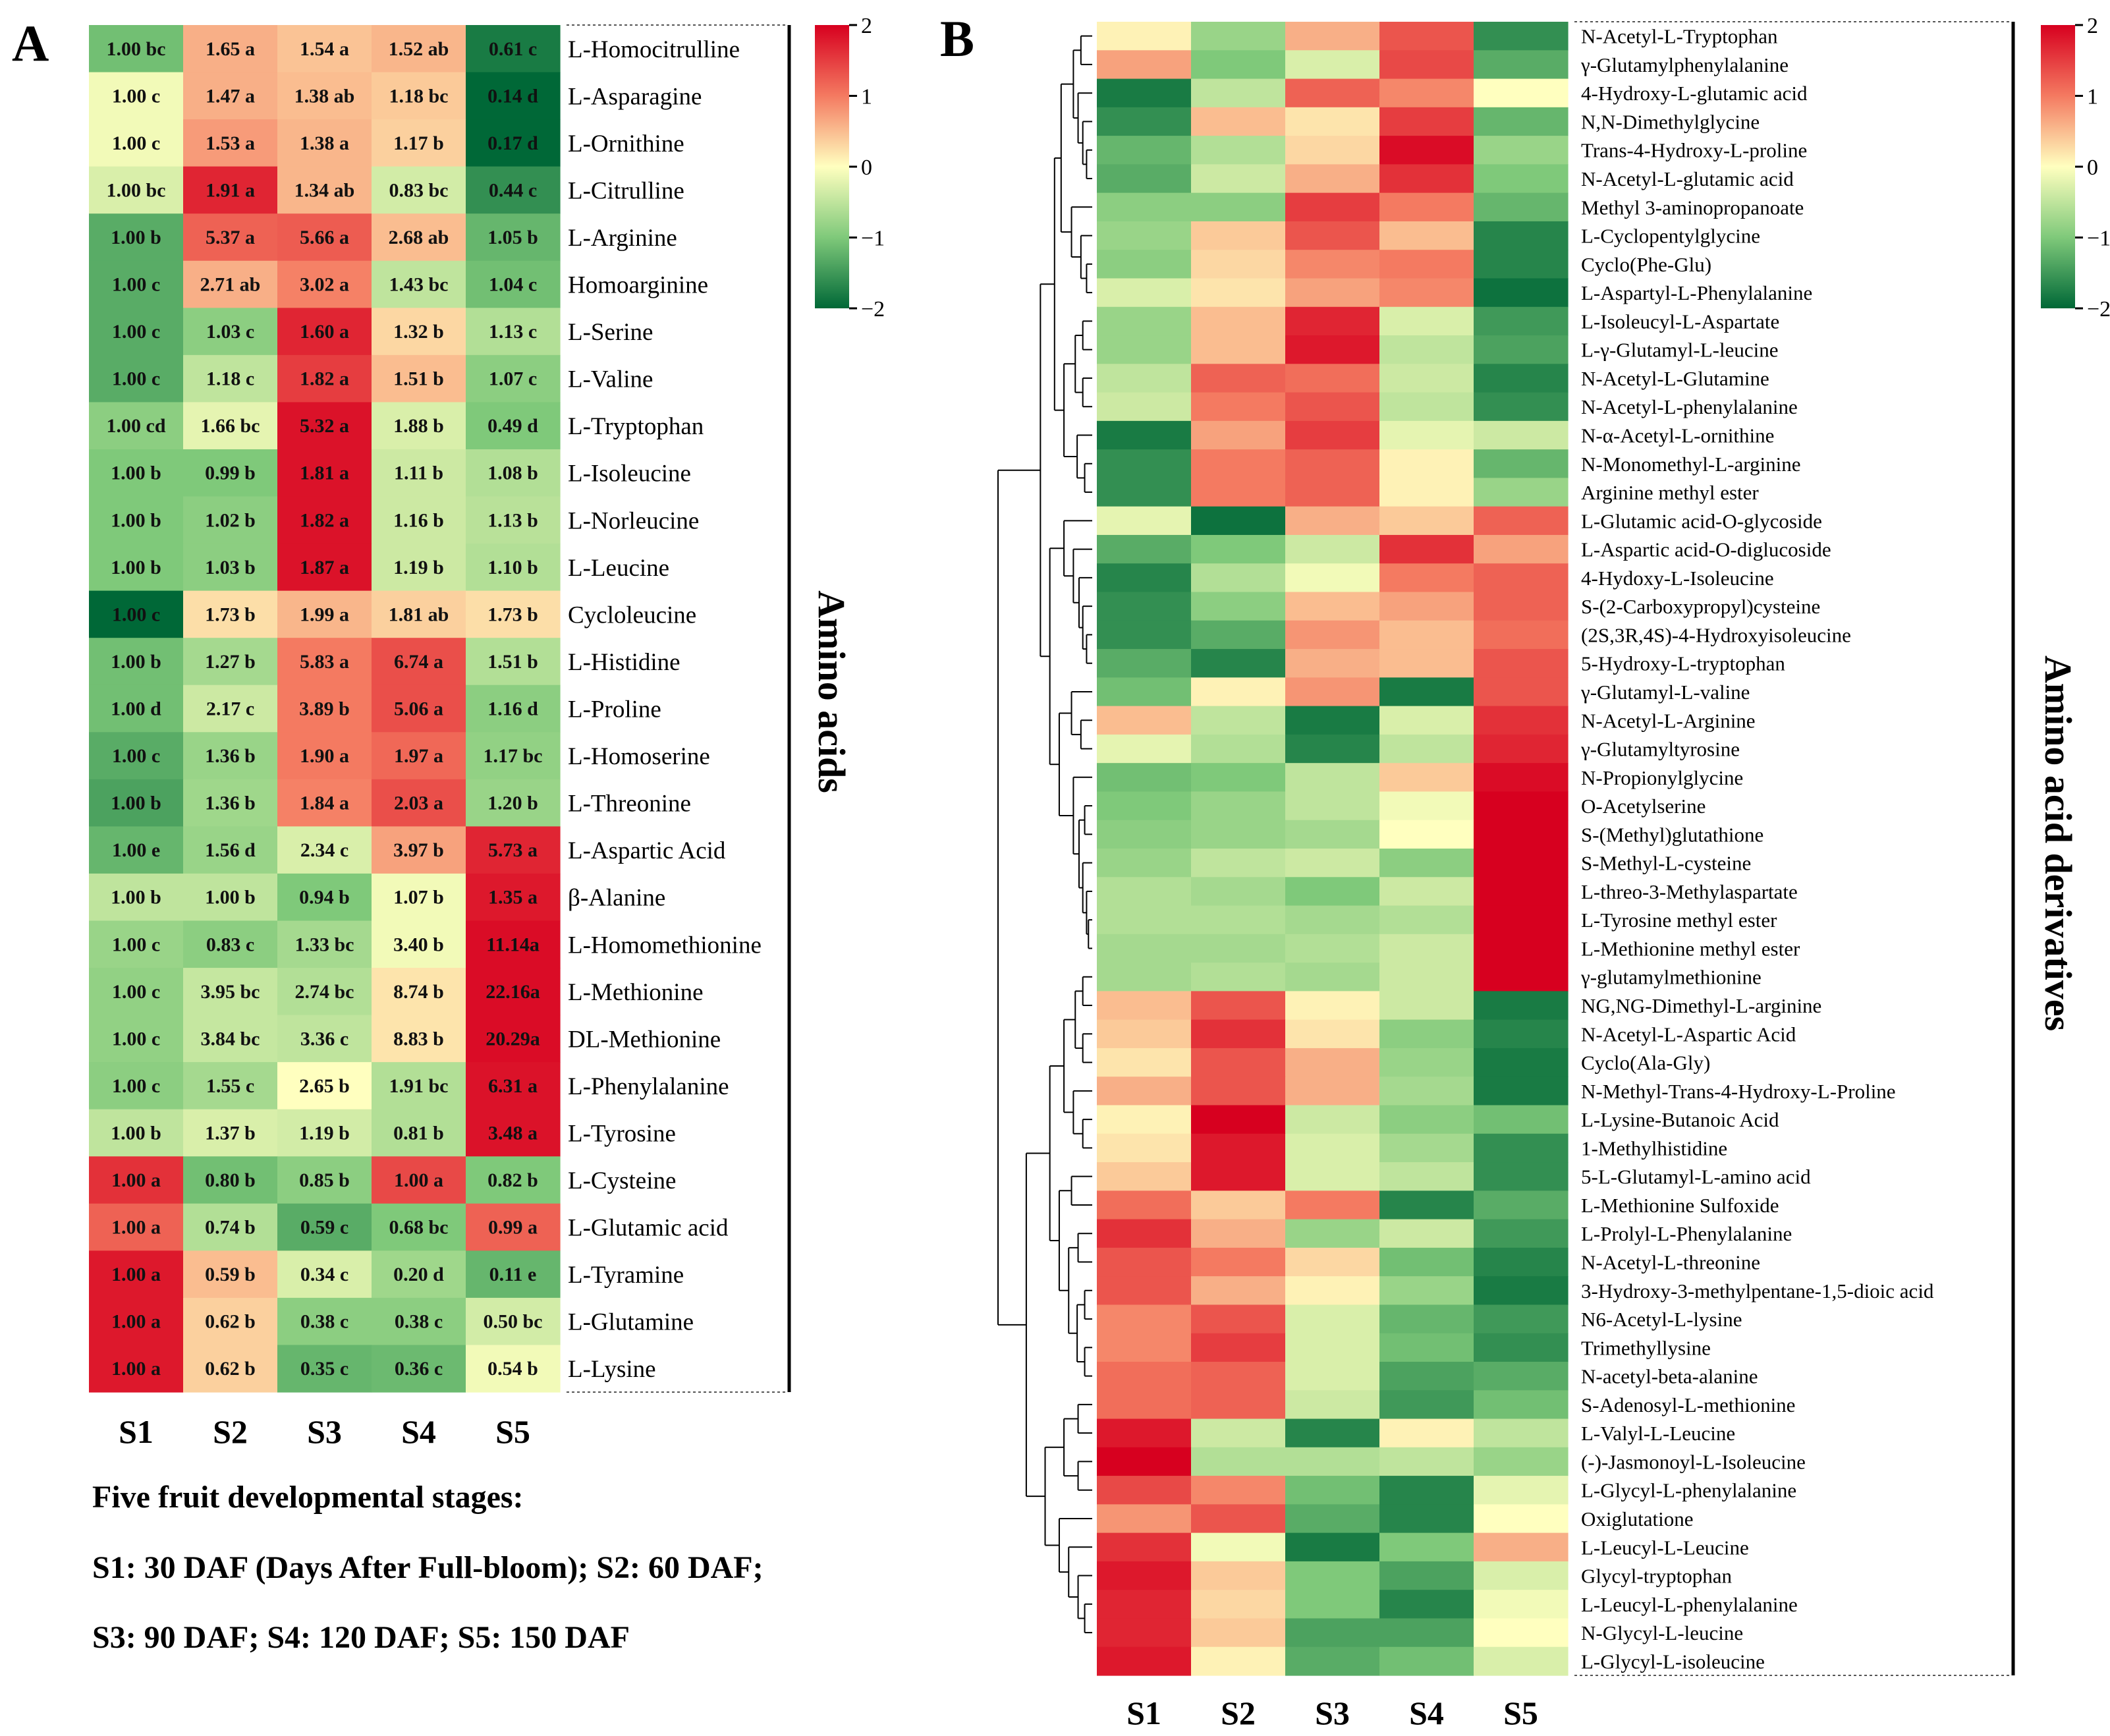 The width and height of the screenshot is (2110, 1736). What do you see at coordinates (622, 1180) in the screenshot?
I see `row-label: L-Cysteine` at bounding box center [622, 1180].